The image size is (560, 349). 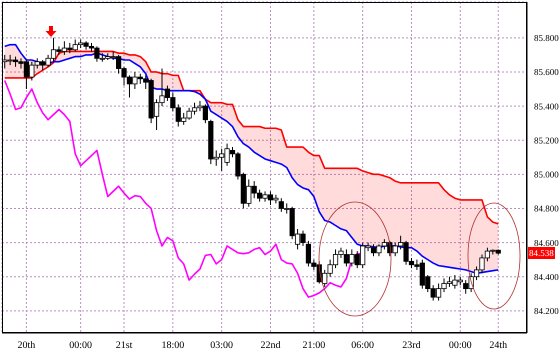 What do you see at coordinates (547, 277) in the screenshot?
I see `y-tick-label: 84.400` at bounding box center [547, 277].